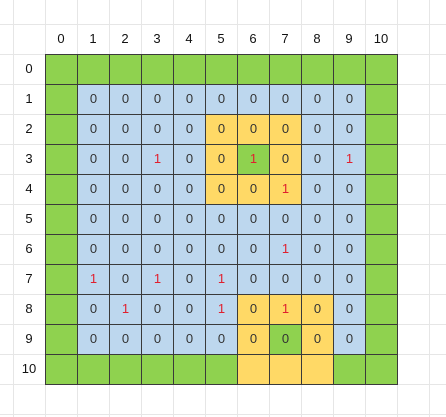 This screenshot has width=446, height=417. I want to click on row-header: 4, so click(29, 188).